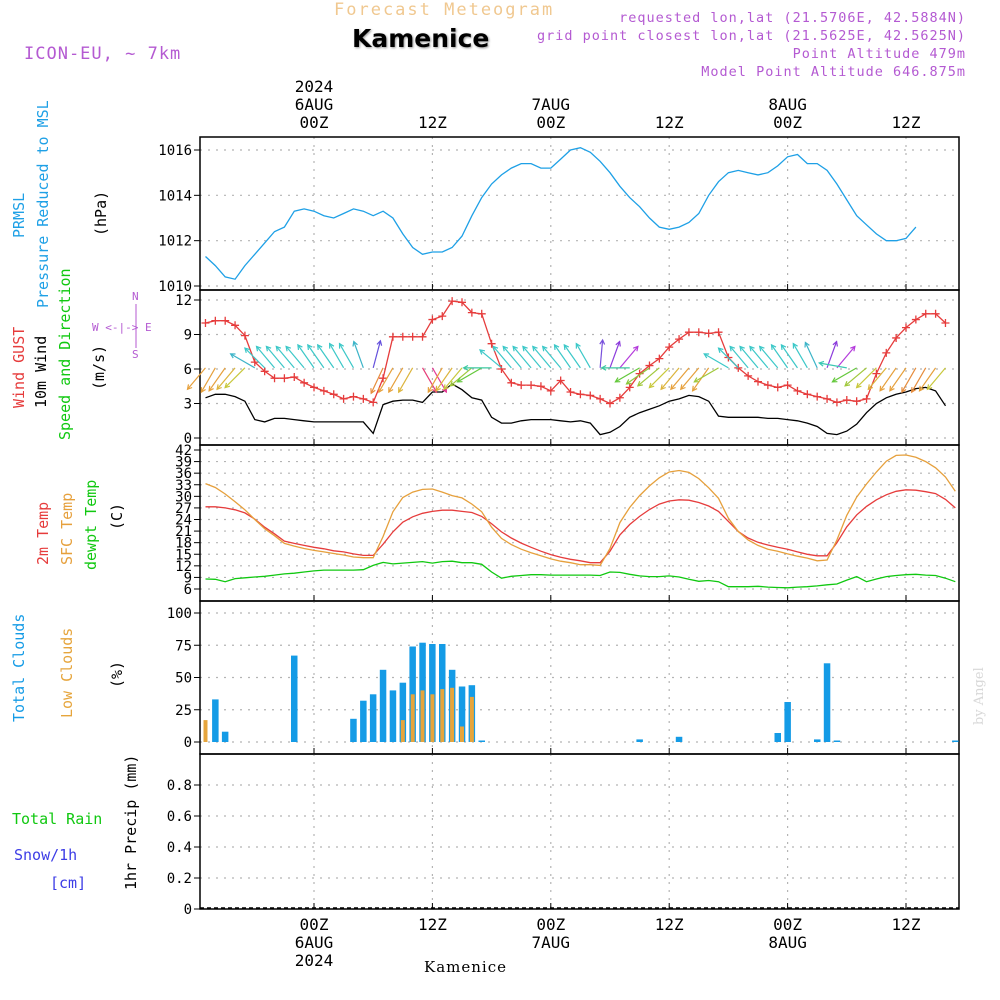 The image size is (1000, 1000). What do you see at coordinates (183, 532) in the screenshot?
I see `temperature-ytick-label: 21` at bounding box center [183, 532].